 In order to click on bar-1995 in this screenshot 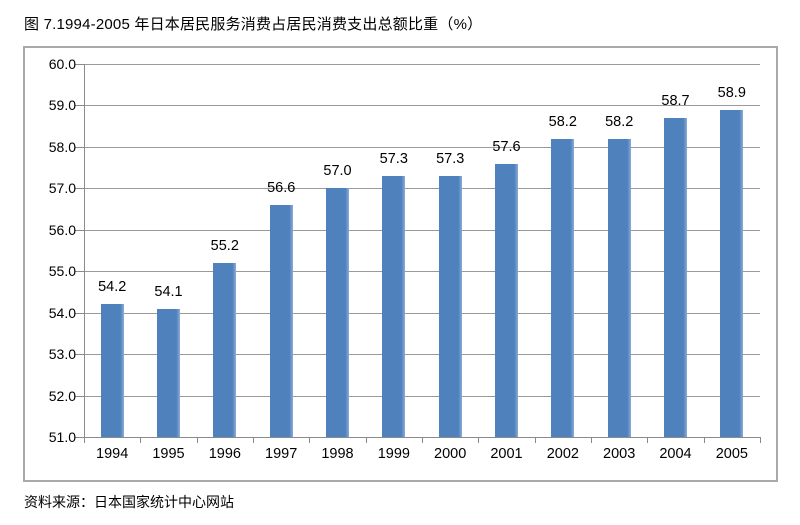, I will do `click(168, 372)`.